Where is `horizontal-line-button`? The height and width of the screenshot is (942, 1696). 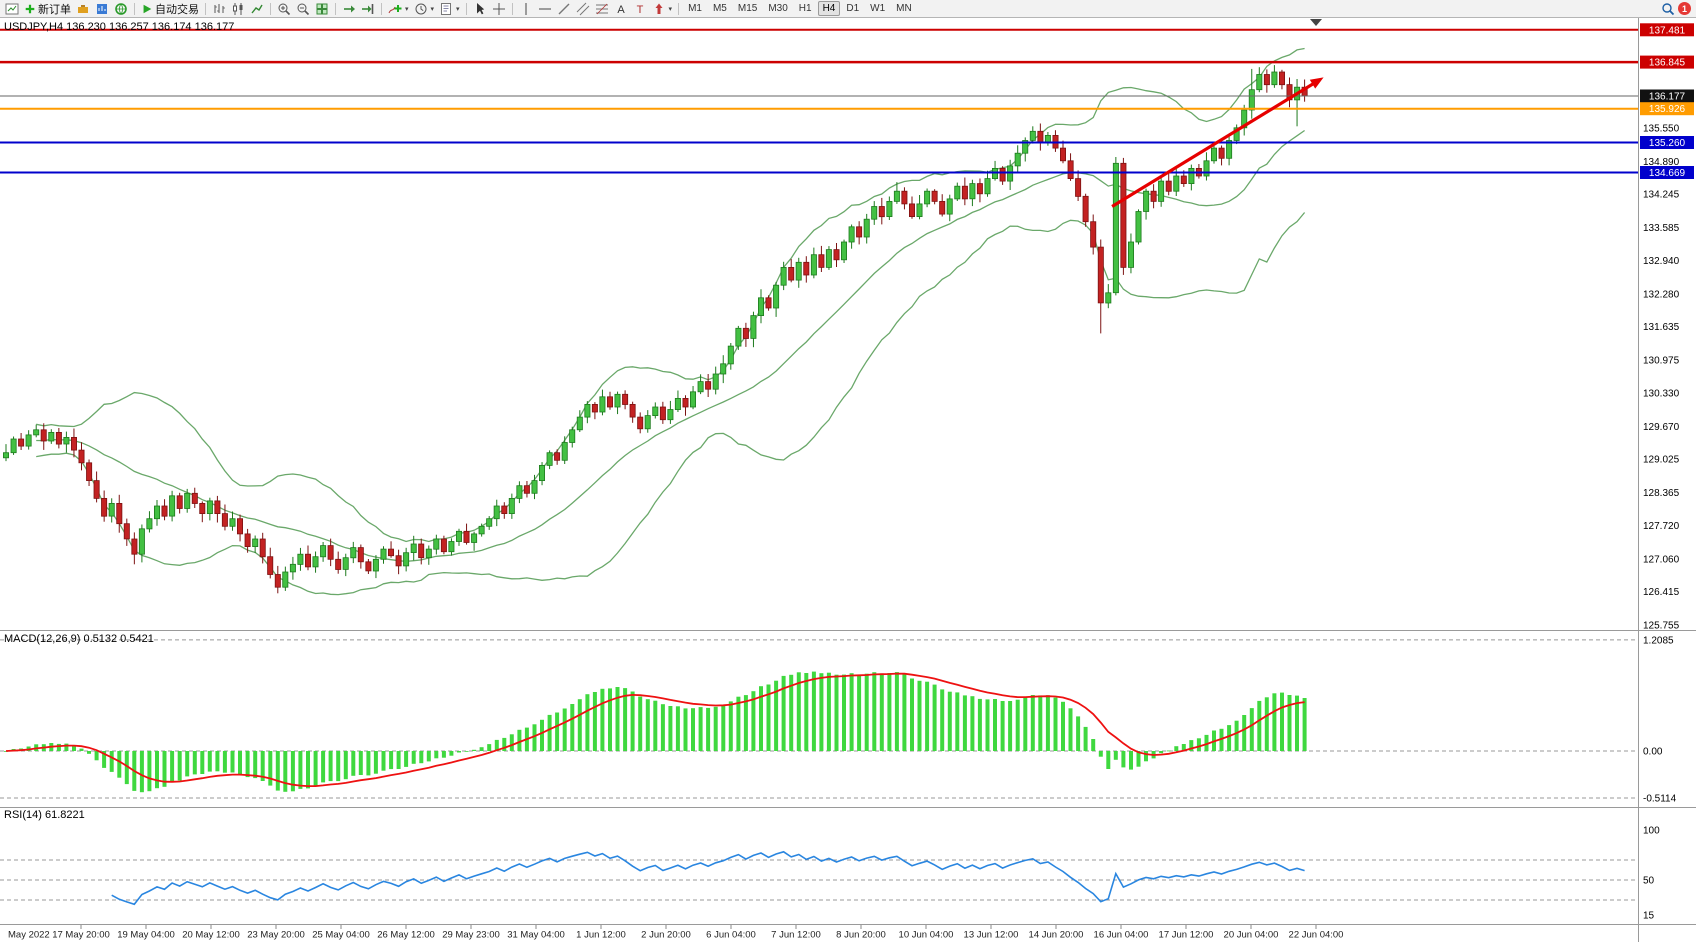 horizontal-line-button is located at coordinates (545, 9).